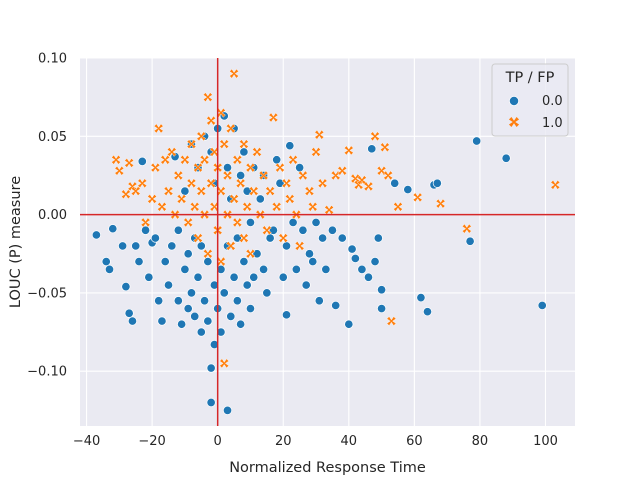 The height and width of the screenshot is (480, 640). I want to click on x-tick-label: 40, so click(349, 441).